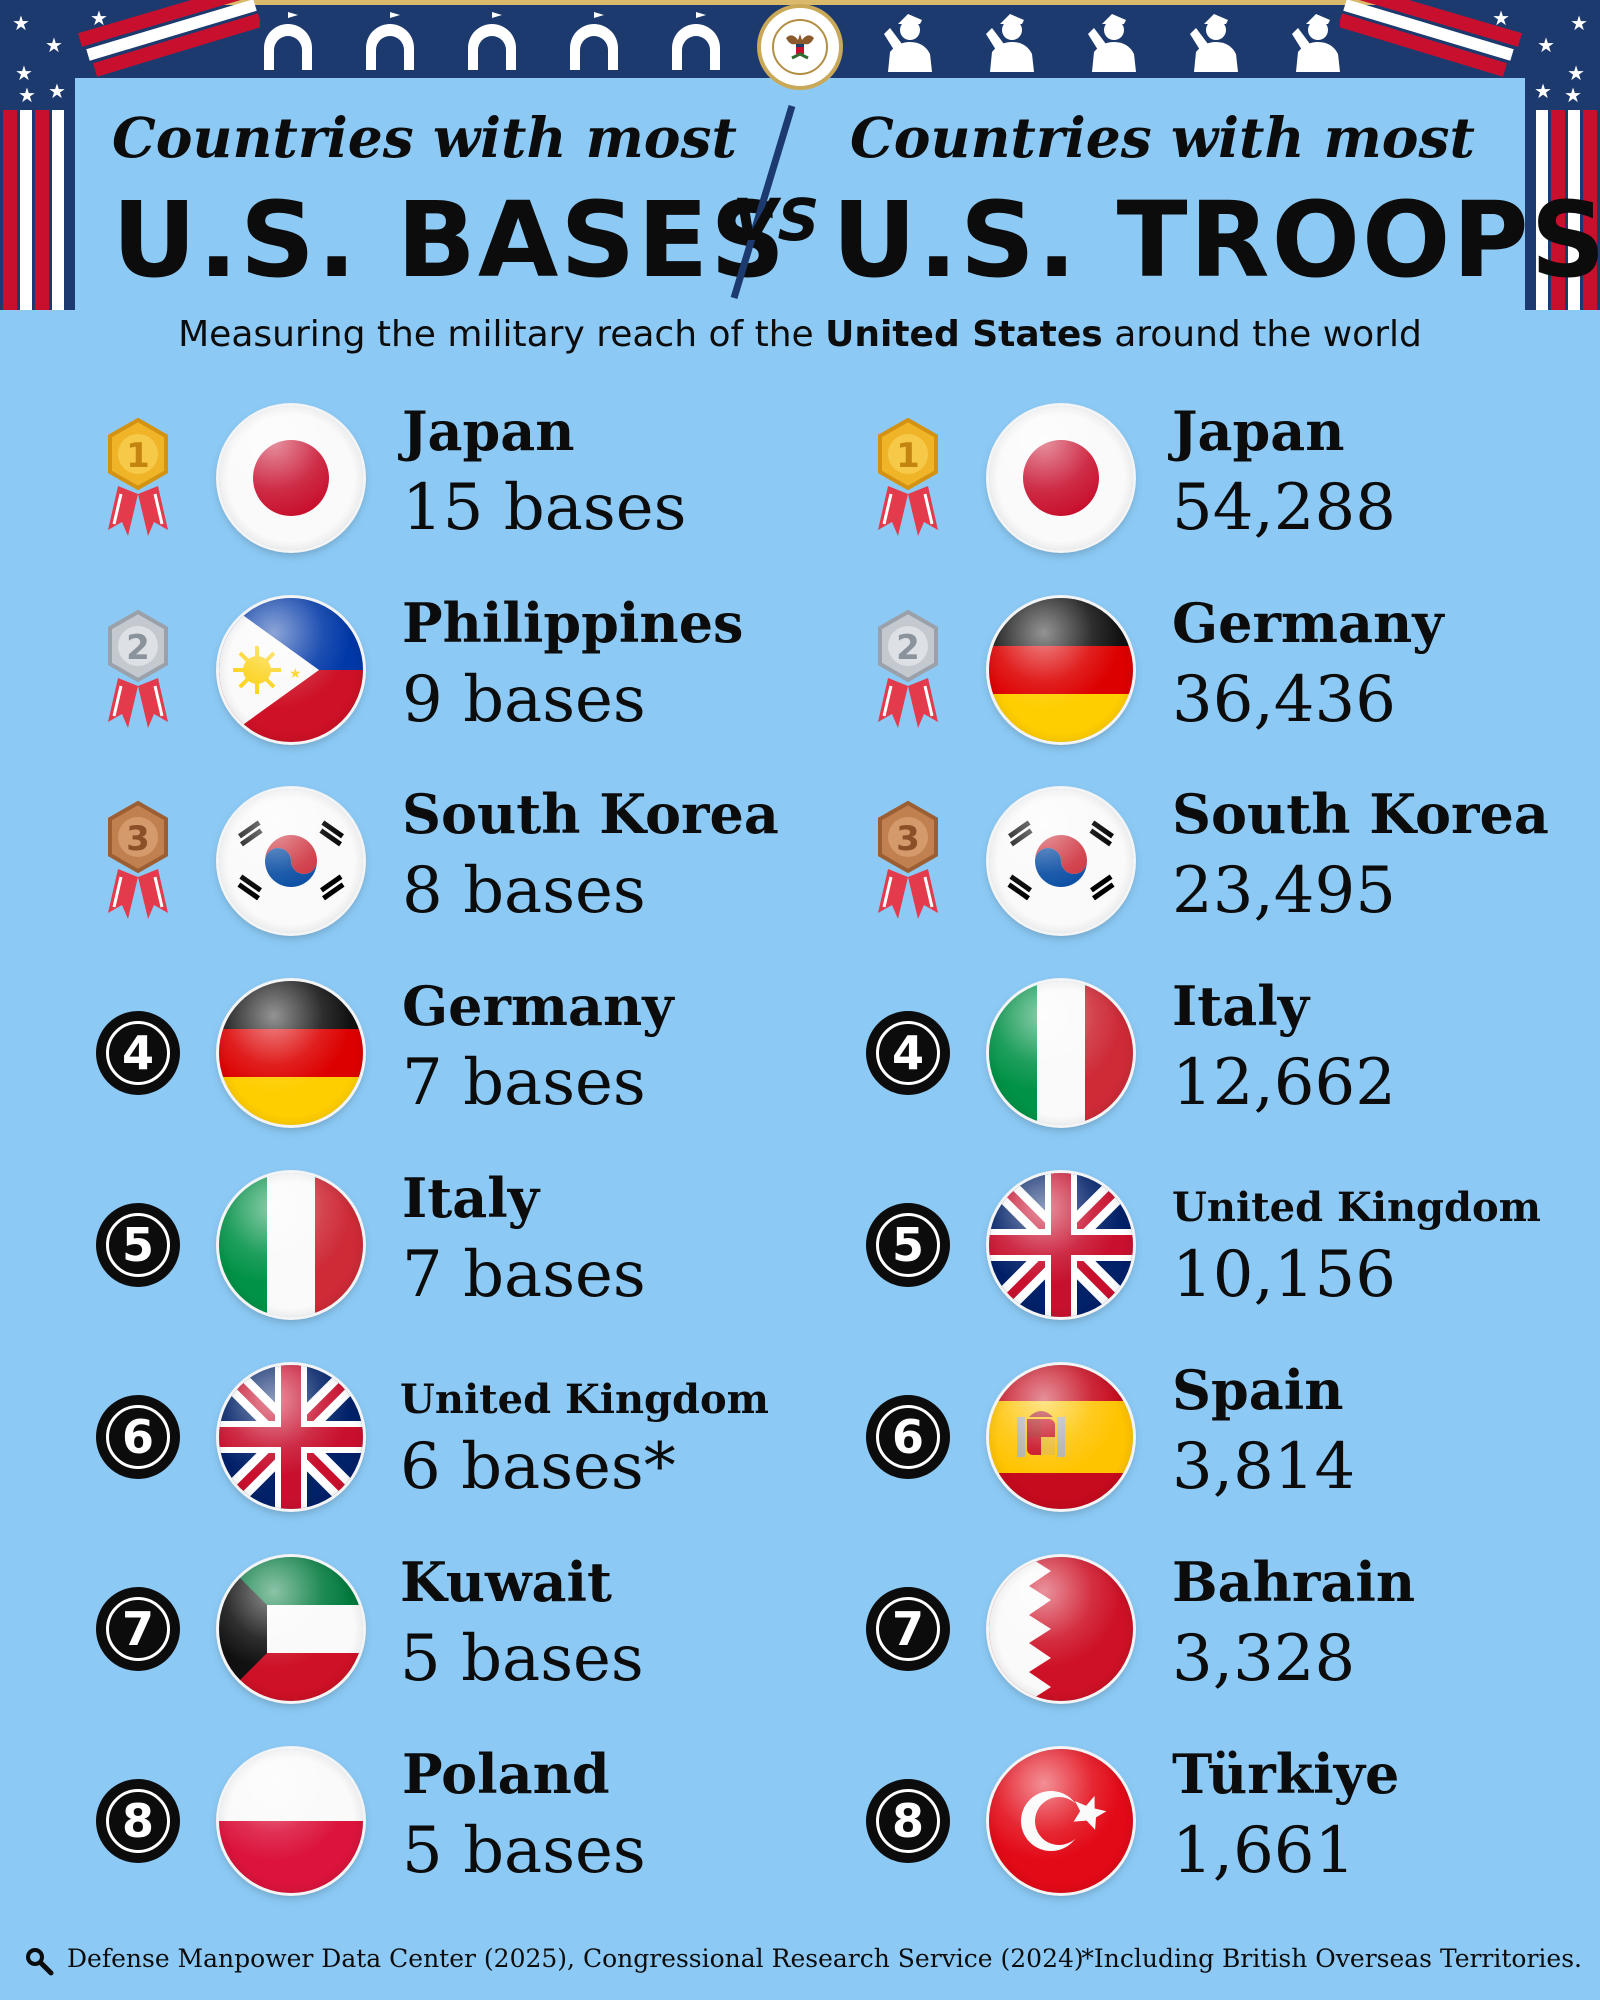 The width and height of the screenshot is (1600, 2000). I want to click on troop-count: 12,662, so click(1284, 1083).